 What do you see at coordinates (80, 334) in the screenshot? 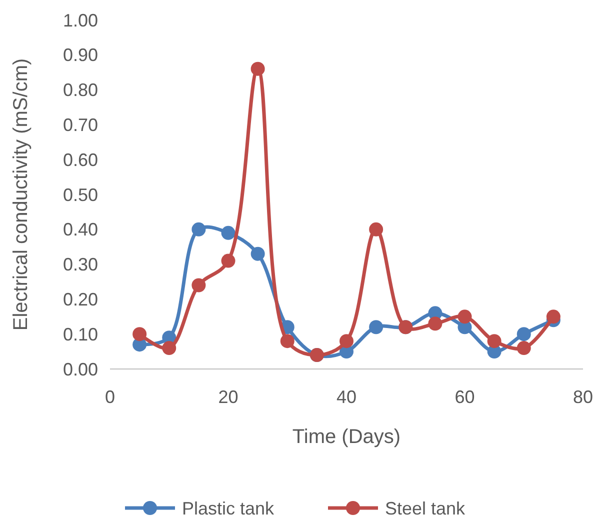
I see `y-tick-label: 0.10` at bounding box center [80, 334].